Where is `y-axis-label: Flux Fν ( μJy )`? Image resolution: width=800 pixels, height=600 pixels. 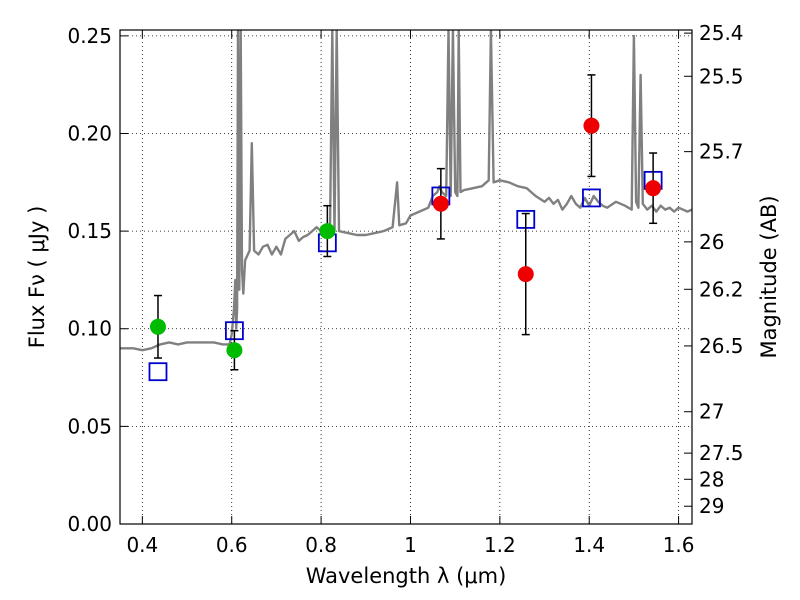
y-axis-label: Flux Fν ( μJy ) is located at coordinates (37, 277).